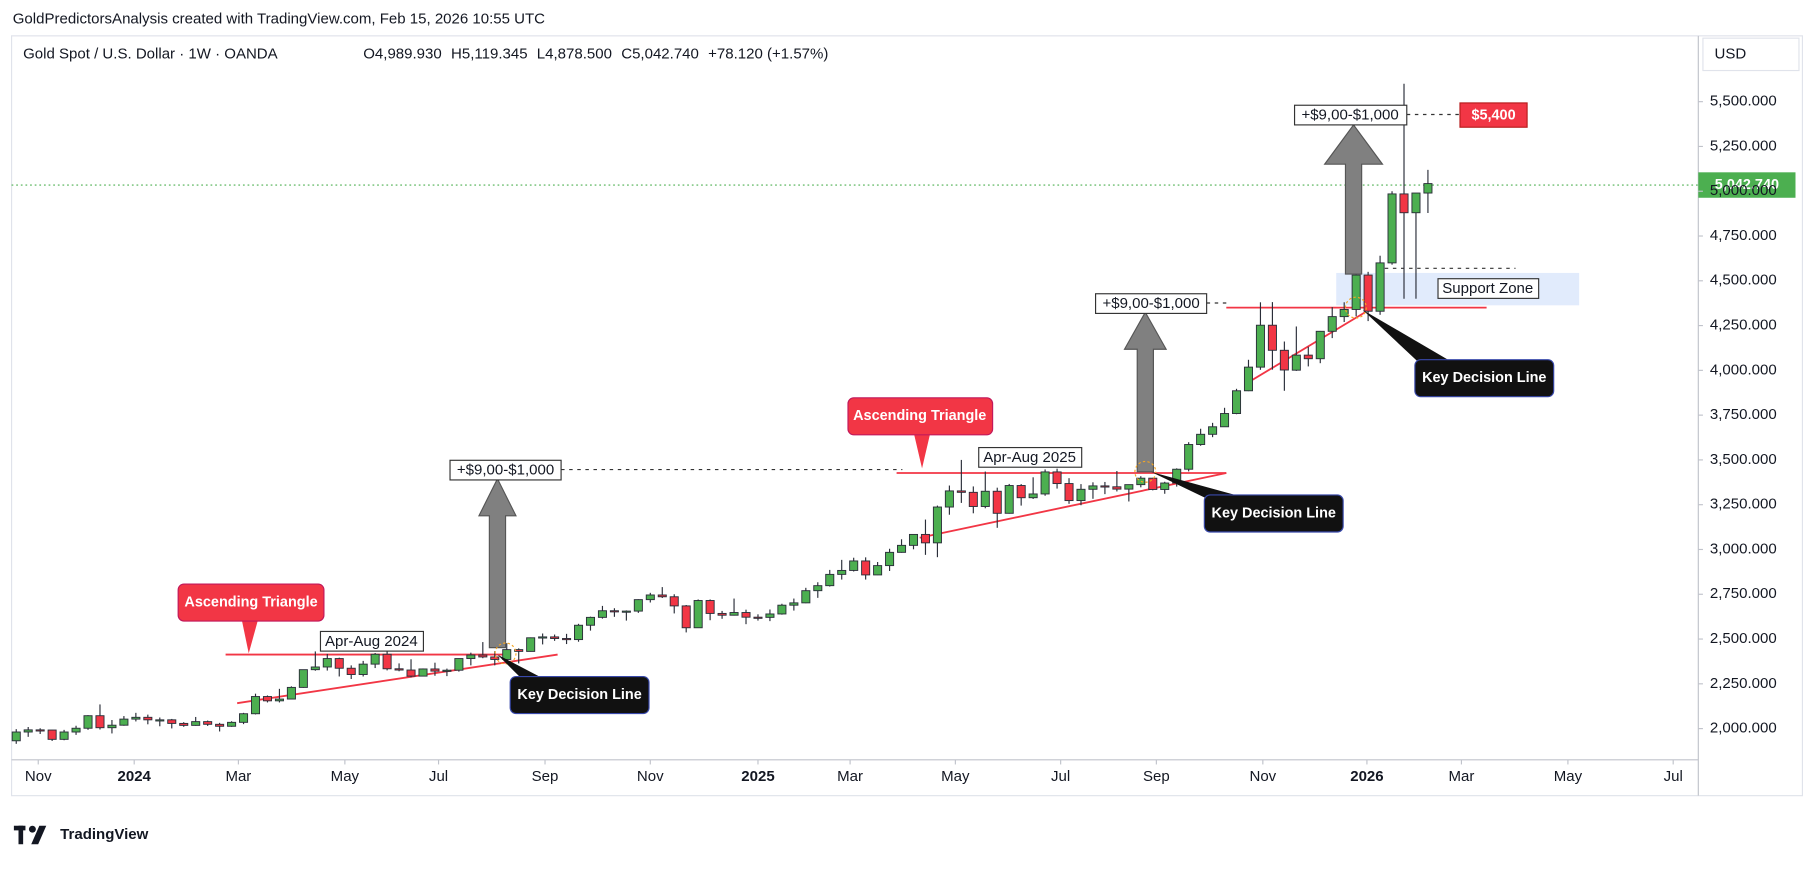 The width and height of the screenshot is (1814, 872). What do you see at coordinates (489, 53) in the screenshot?
I see `ohlc-value: H5,119.345` at bounding box center [489, 53].